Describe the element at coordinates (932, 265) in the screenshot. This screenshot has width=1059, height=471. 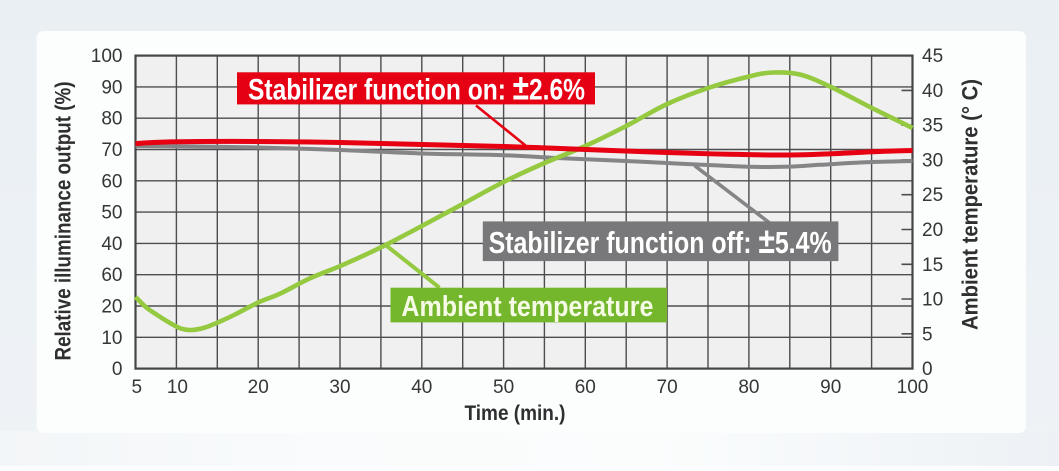
I see `svg-text: 15` at that location.